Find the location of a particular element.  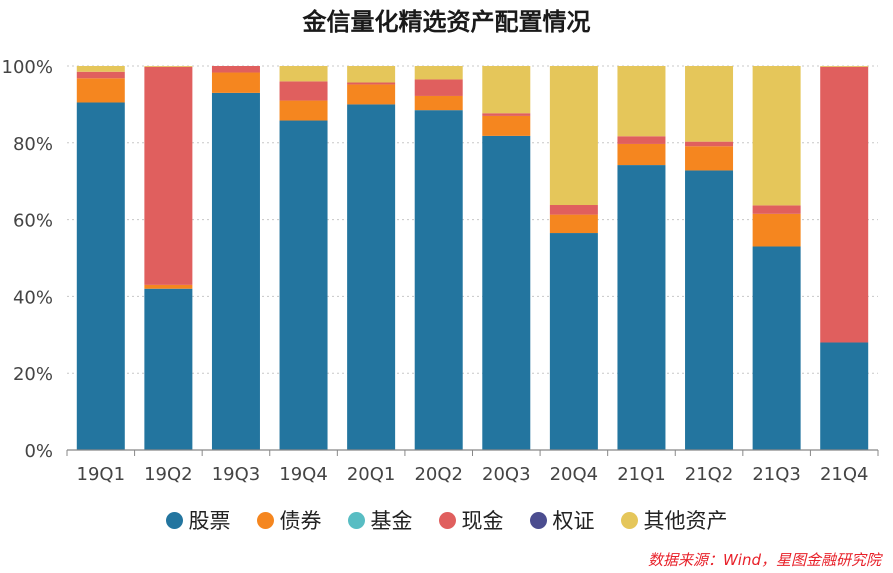

legend-item: 股票 is located at coordinates (198, 520).